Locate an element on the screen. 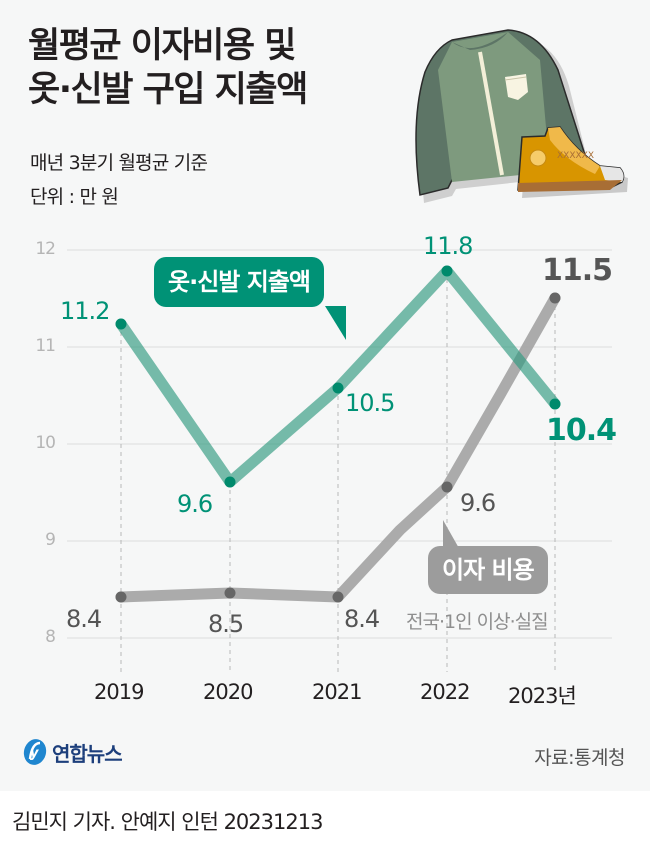  clothing-label-2023: 10.4 is located at coordinates (581, 430).